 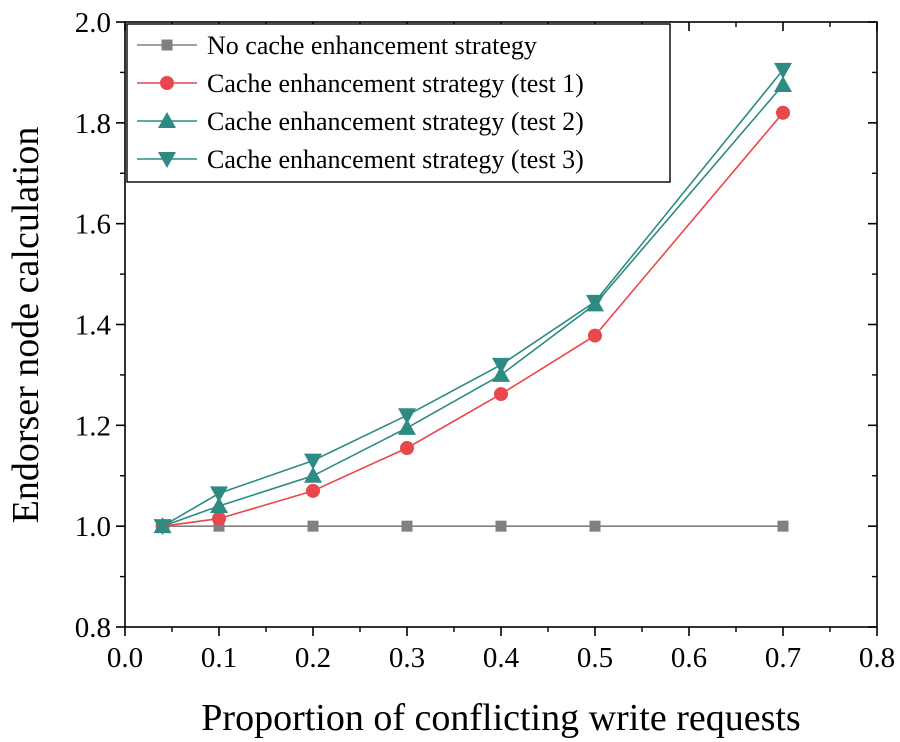 What do you see at coordinates (219, 658) in the screenshot?
I see `x-tick-label: 0.1` at bounding box center [219, 658].